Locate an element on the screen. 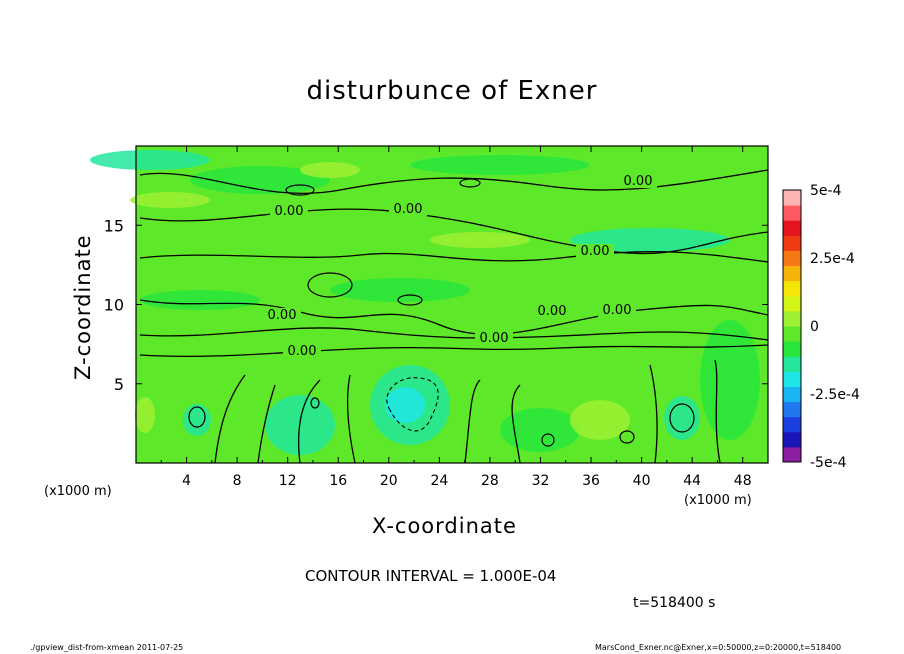 The width and height of the screenshot is (904, 654). footer-left: ./gpview_dist-from-xmean 2011-07-25 is located at coordinates (107, 647).